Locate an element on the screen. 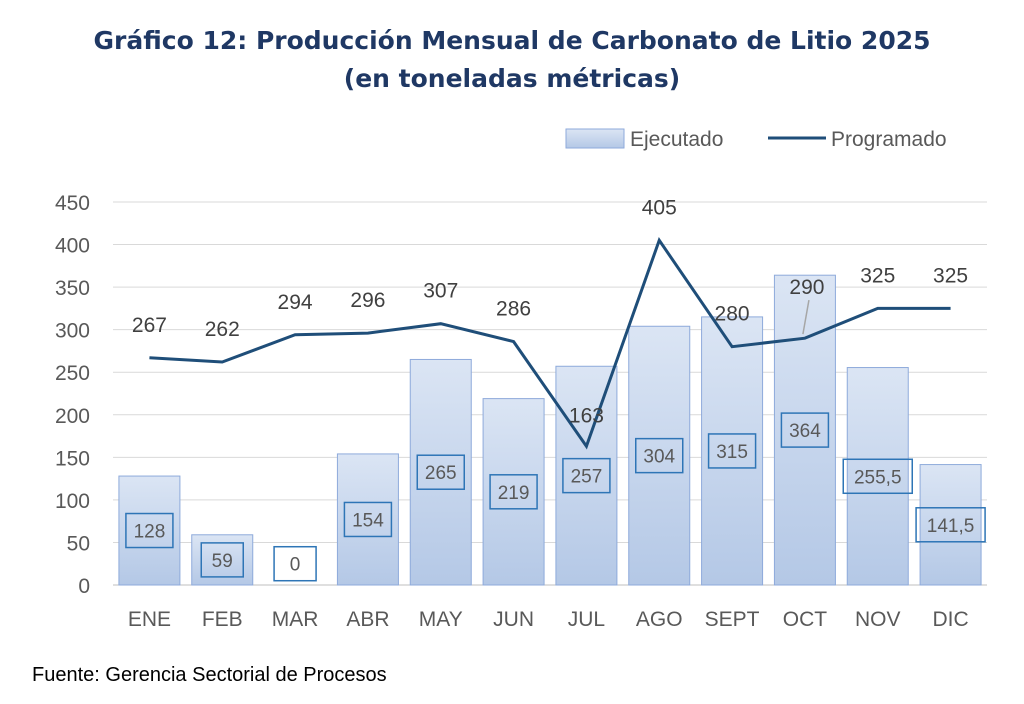 This screenshot has height=704, width=1024. line-value-label: 267 is located at coordinates (149, 325).